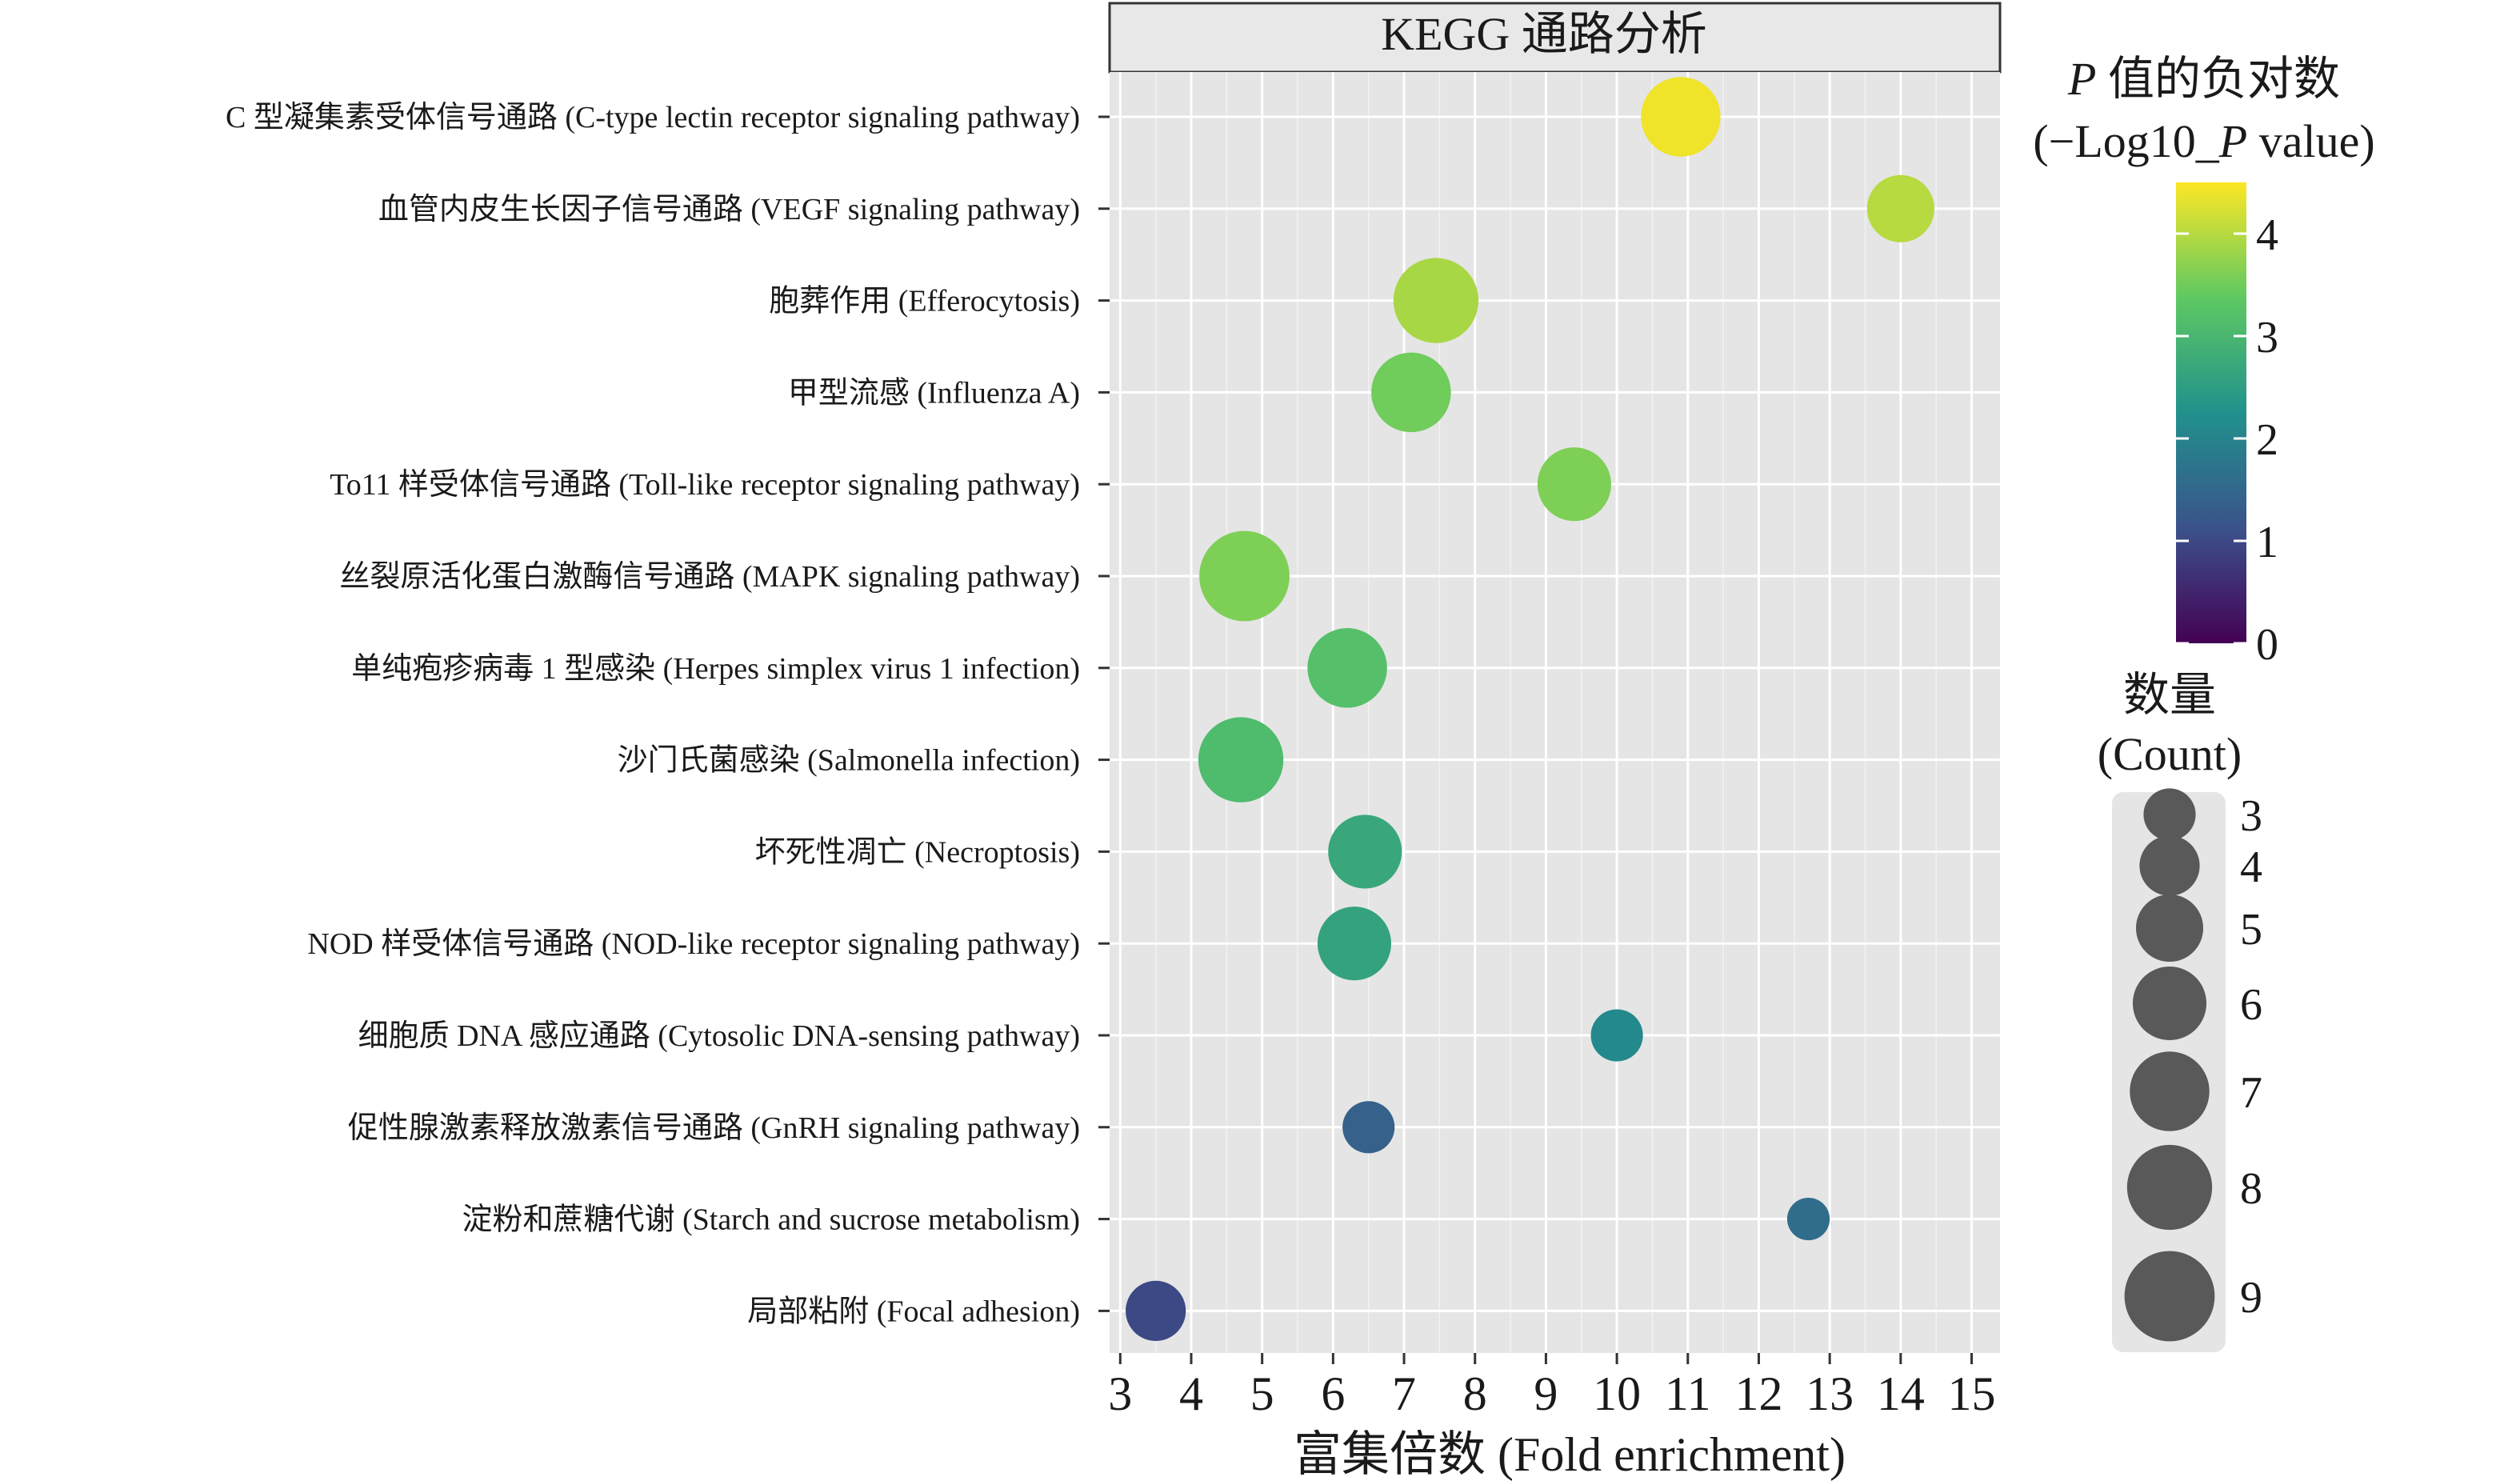  Describe the element at coordinates (729, 209) in the screenshot. I see `y-tick-label: 血管内皮生长因子信号通路 (VEGF signaling pathway)` at that location.